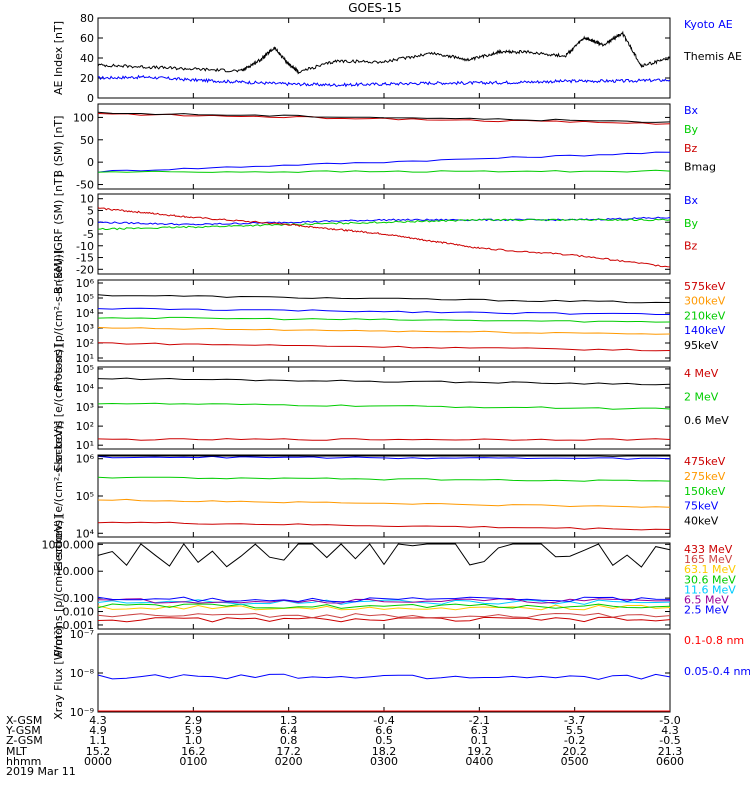 The image size is (750, 800). Describe the element at coordinates (98, 751) in the screenshot. I see `footer-value: 15.2` at that location.